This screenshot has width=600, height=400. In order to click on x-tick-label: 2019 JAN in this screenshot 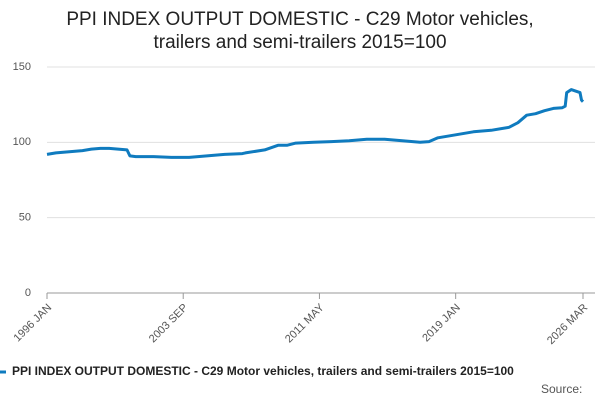, I will do `click(441, 323)`.